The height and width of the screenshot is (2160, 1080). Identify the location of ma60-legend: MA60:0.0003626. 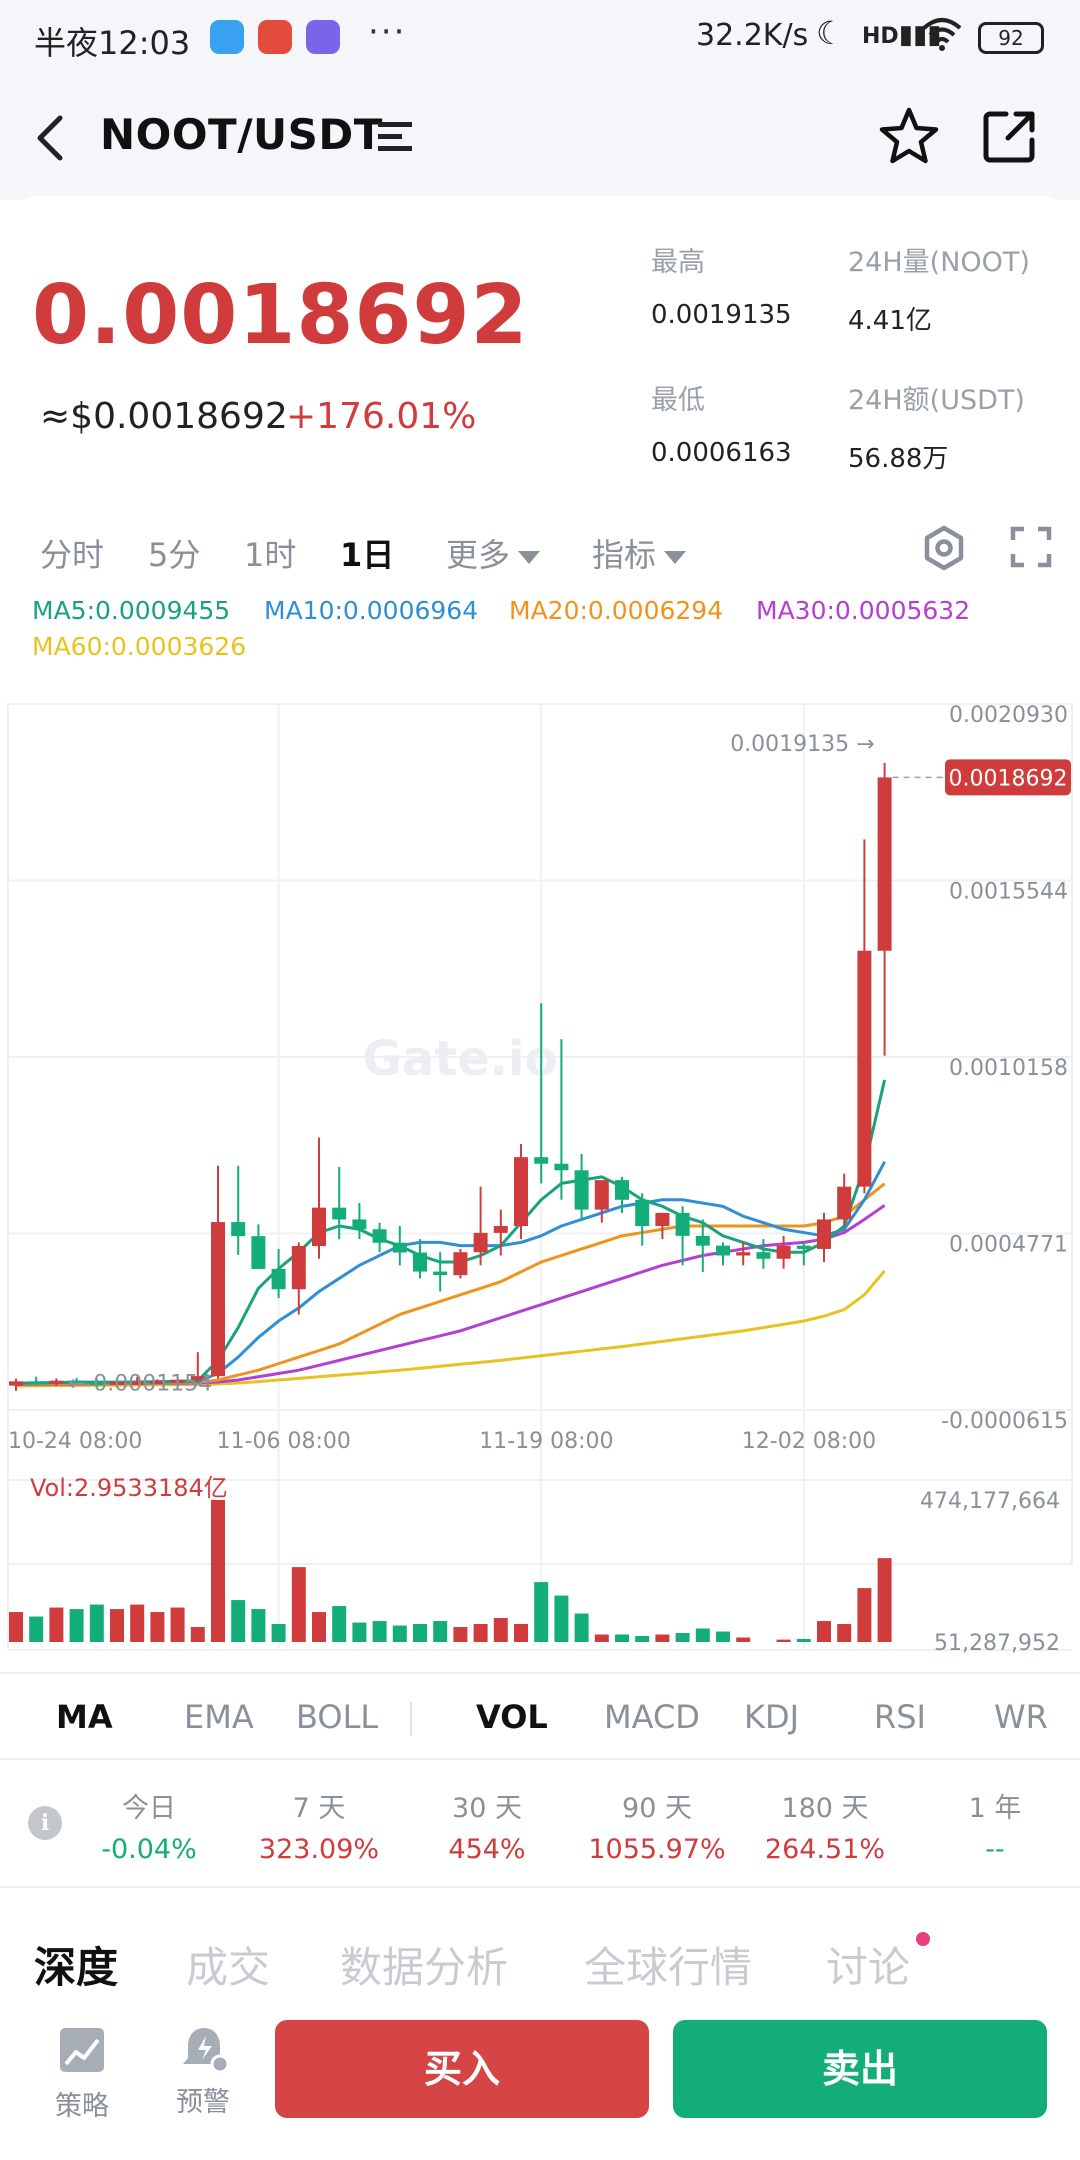
(139, 646).